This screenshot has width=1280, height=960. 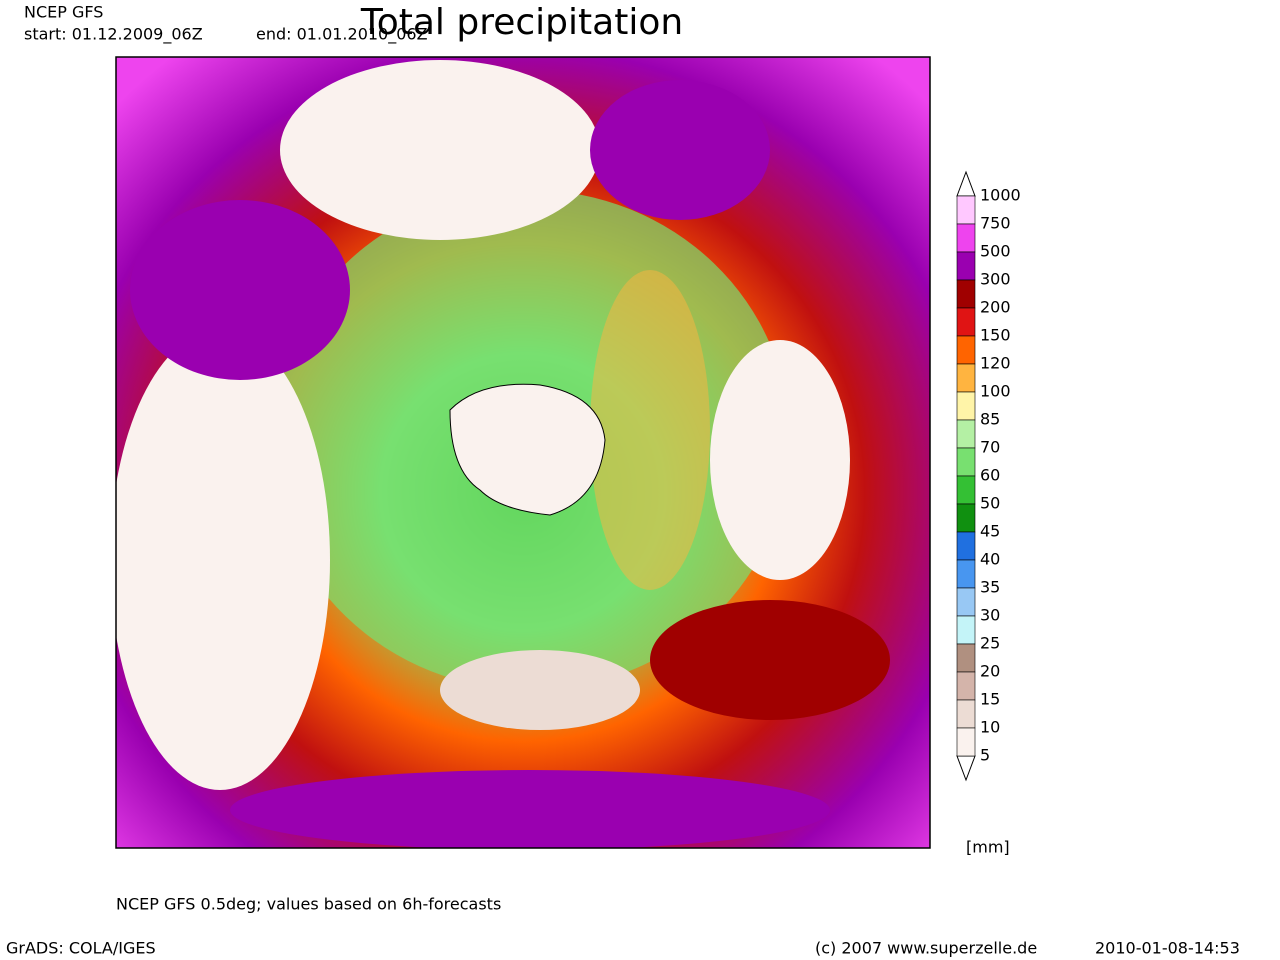 What do you see at coordinates (990, 503) in the screenshot?
I see `colorbar-label: 50` at bounding box center [990, 503].